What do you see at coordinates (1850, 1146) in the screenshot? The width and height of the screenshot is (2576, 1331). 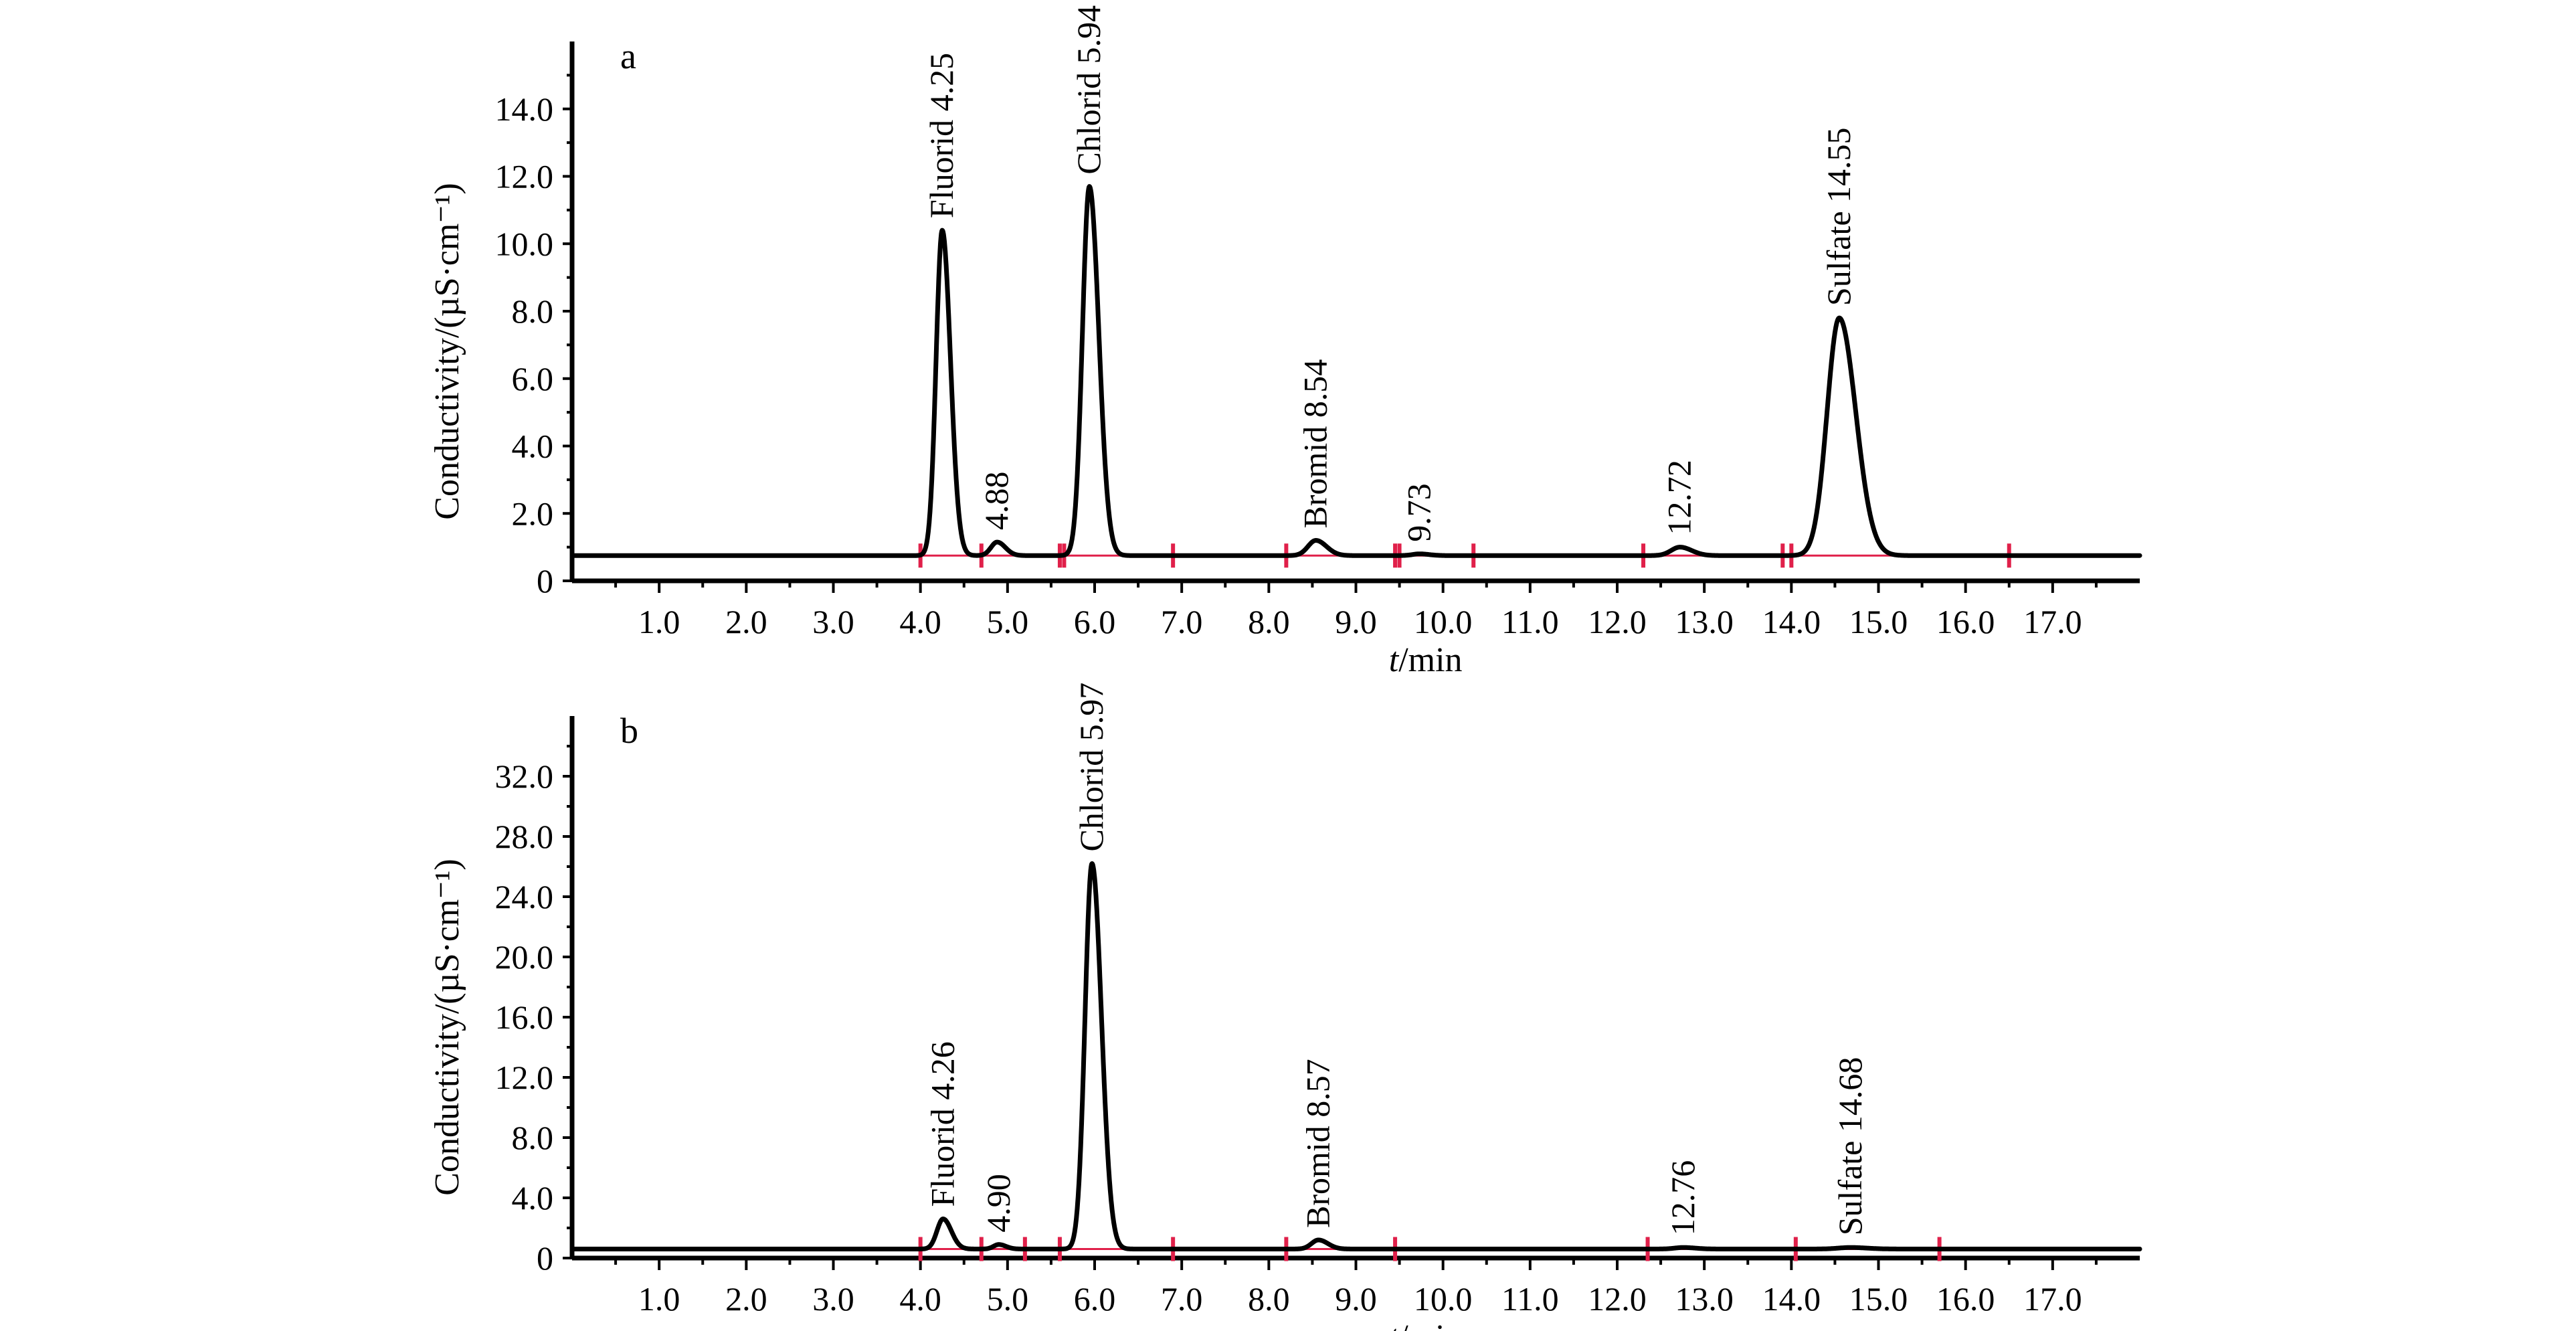 I see `peak-label: Sulfate 14.68` at bounding box center [1850, 1146].